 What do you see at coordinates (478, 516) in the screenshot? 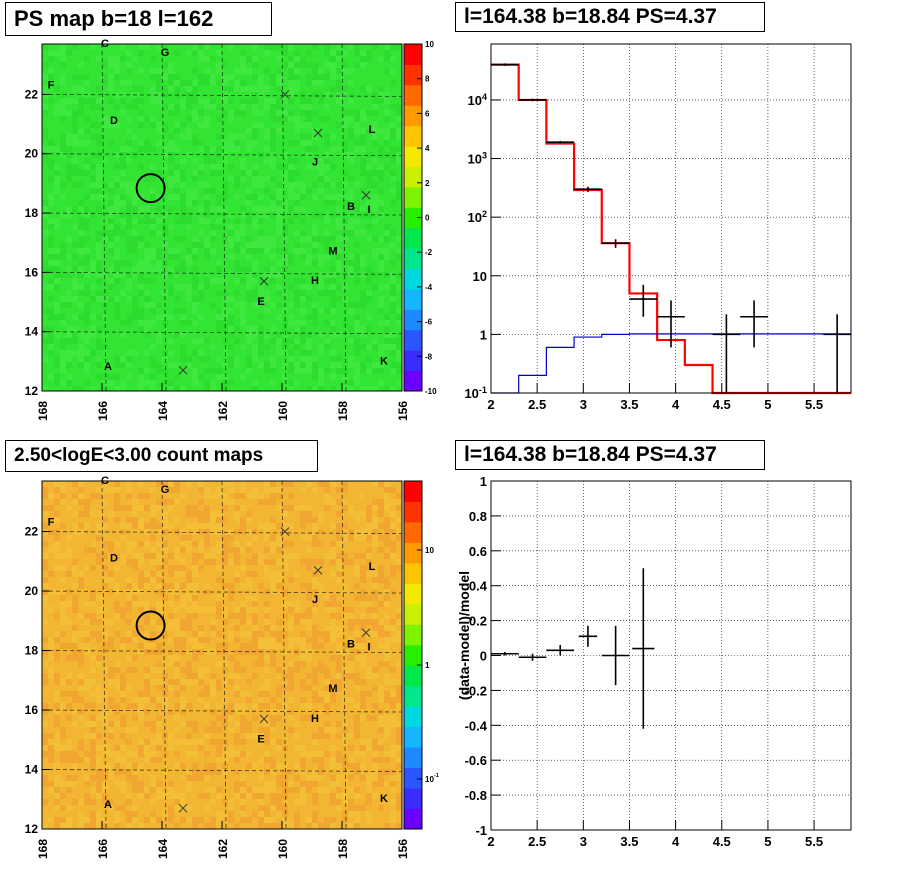
I see `y-tick-label: 0.8` at bounding box center [478, 516].